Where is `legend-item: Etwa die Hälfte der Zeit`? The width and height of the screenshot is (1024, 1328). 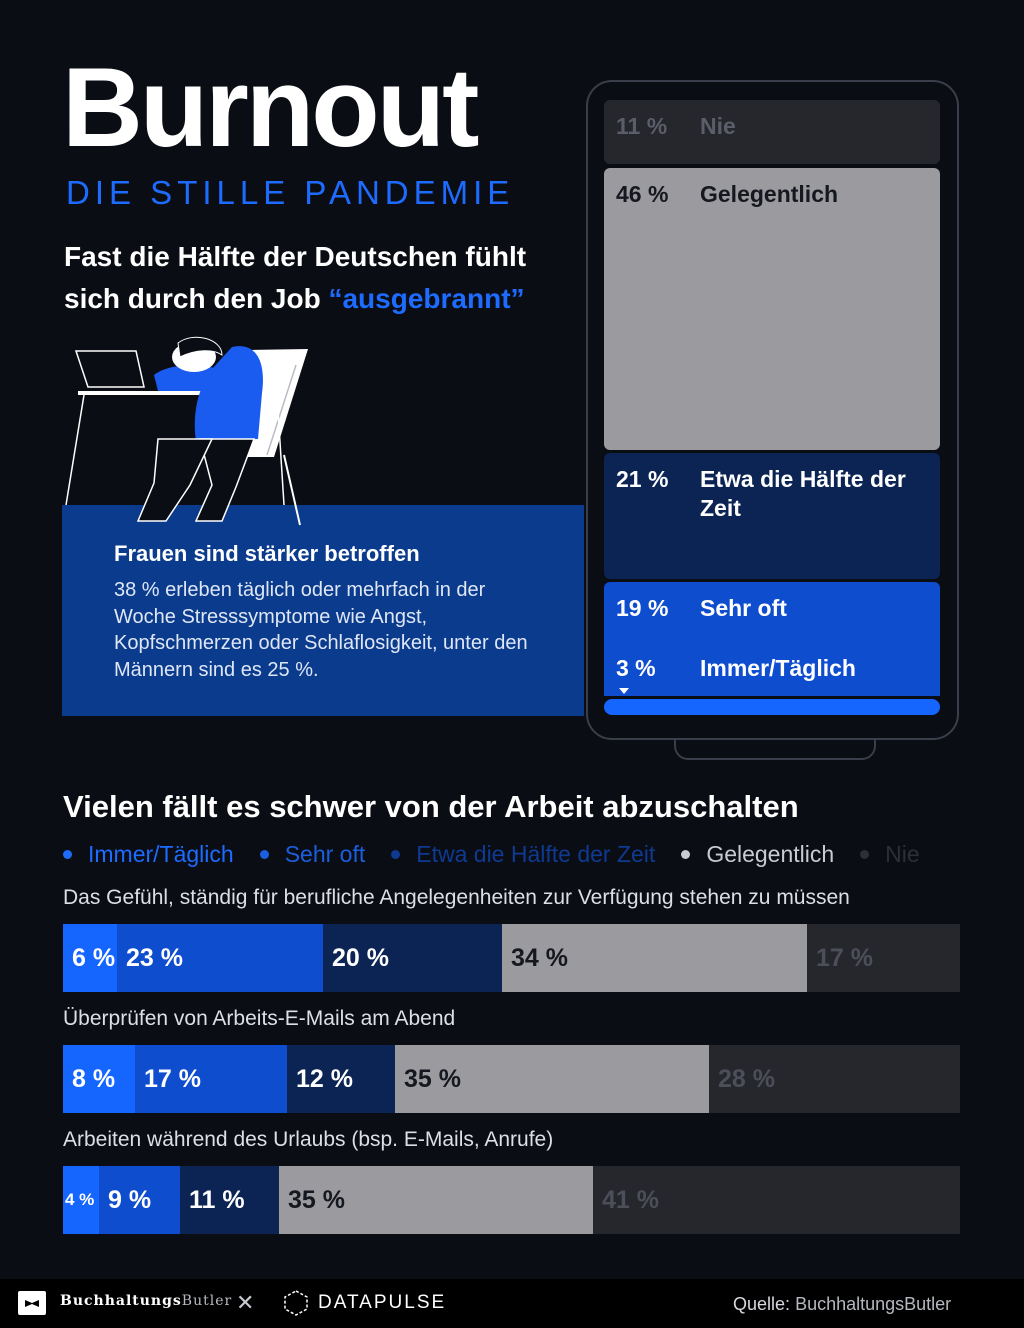
legend-item: Etwa die Hälfte der Zeit is located at coordinates (523, 854).